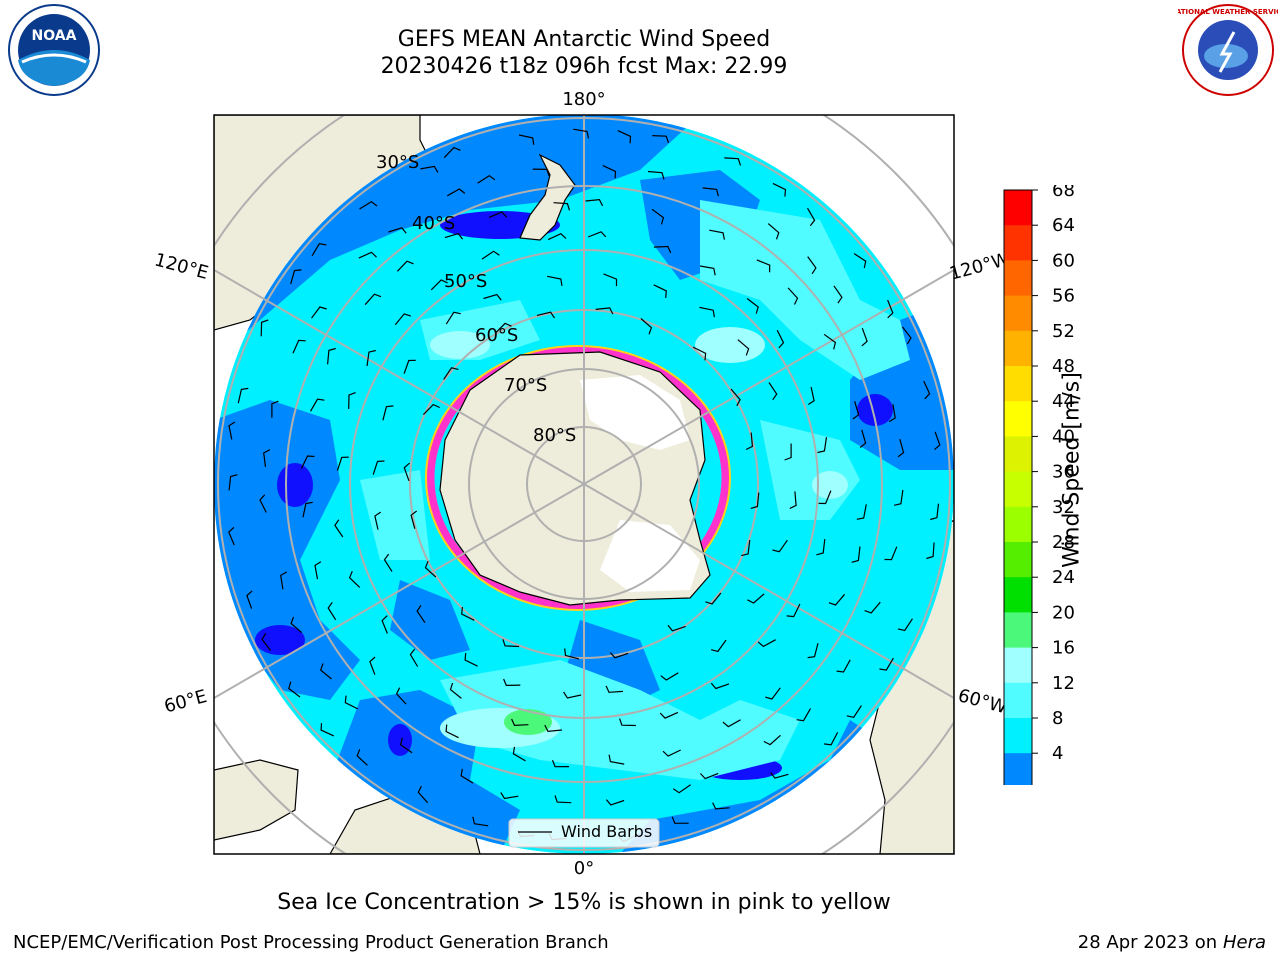 The width and height of the screenshot is (1280, 960). What do you see at coordinates (584, 39) in the screenshot?
I see `chart-title: GEFS MEAN Antarctic Wind Speed` at bounding box center [584, 39].